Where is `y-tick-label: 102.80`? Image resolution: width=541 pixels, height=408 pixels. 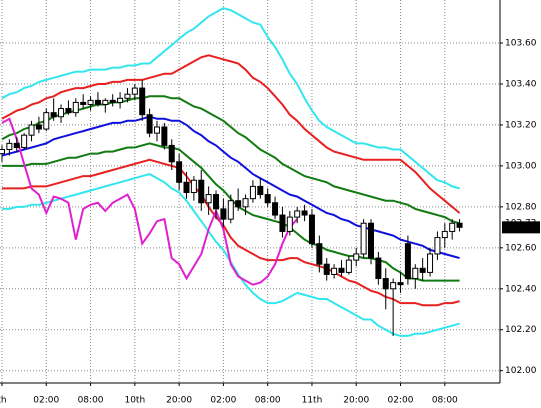 y-tick-label: 102.80 is located at coordinates (521, 207).